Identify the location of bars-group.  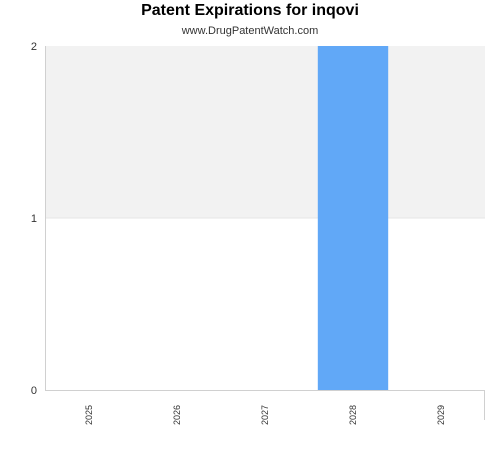
(353, 218).